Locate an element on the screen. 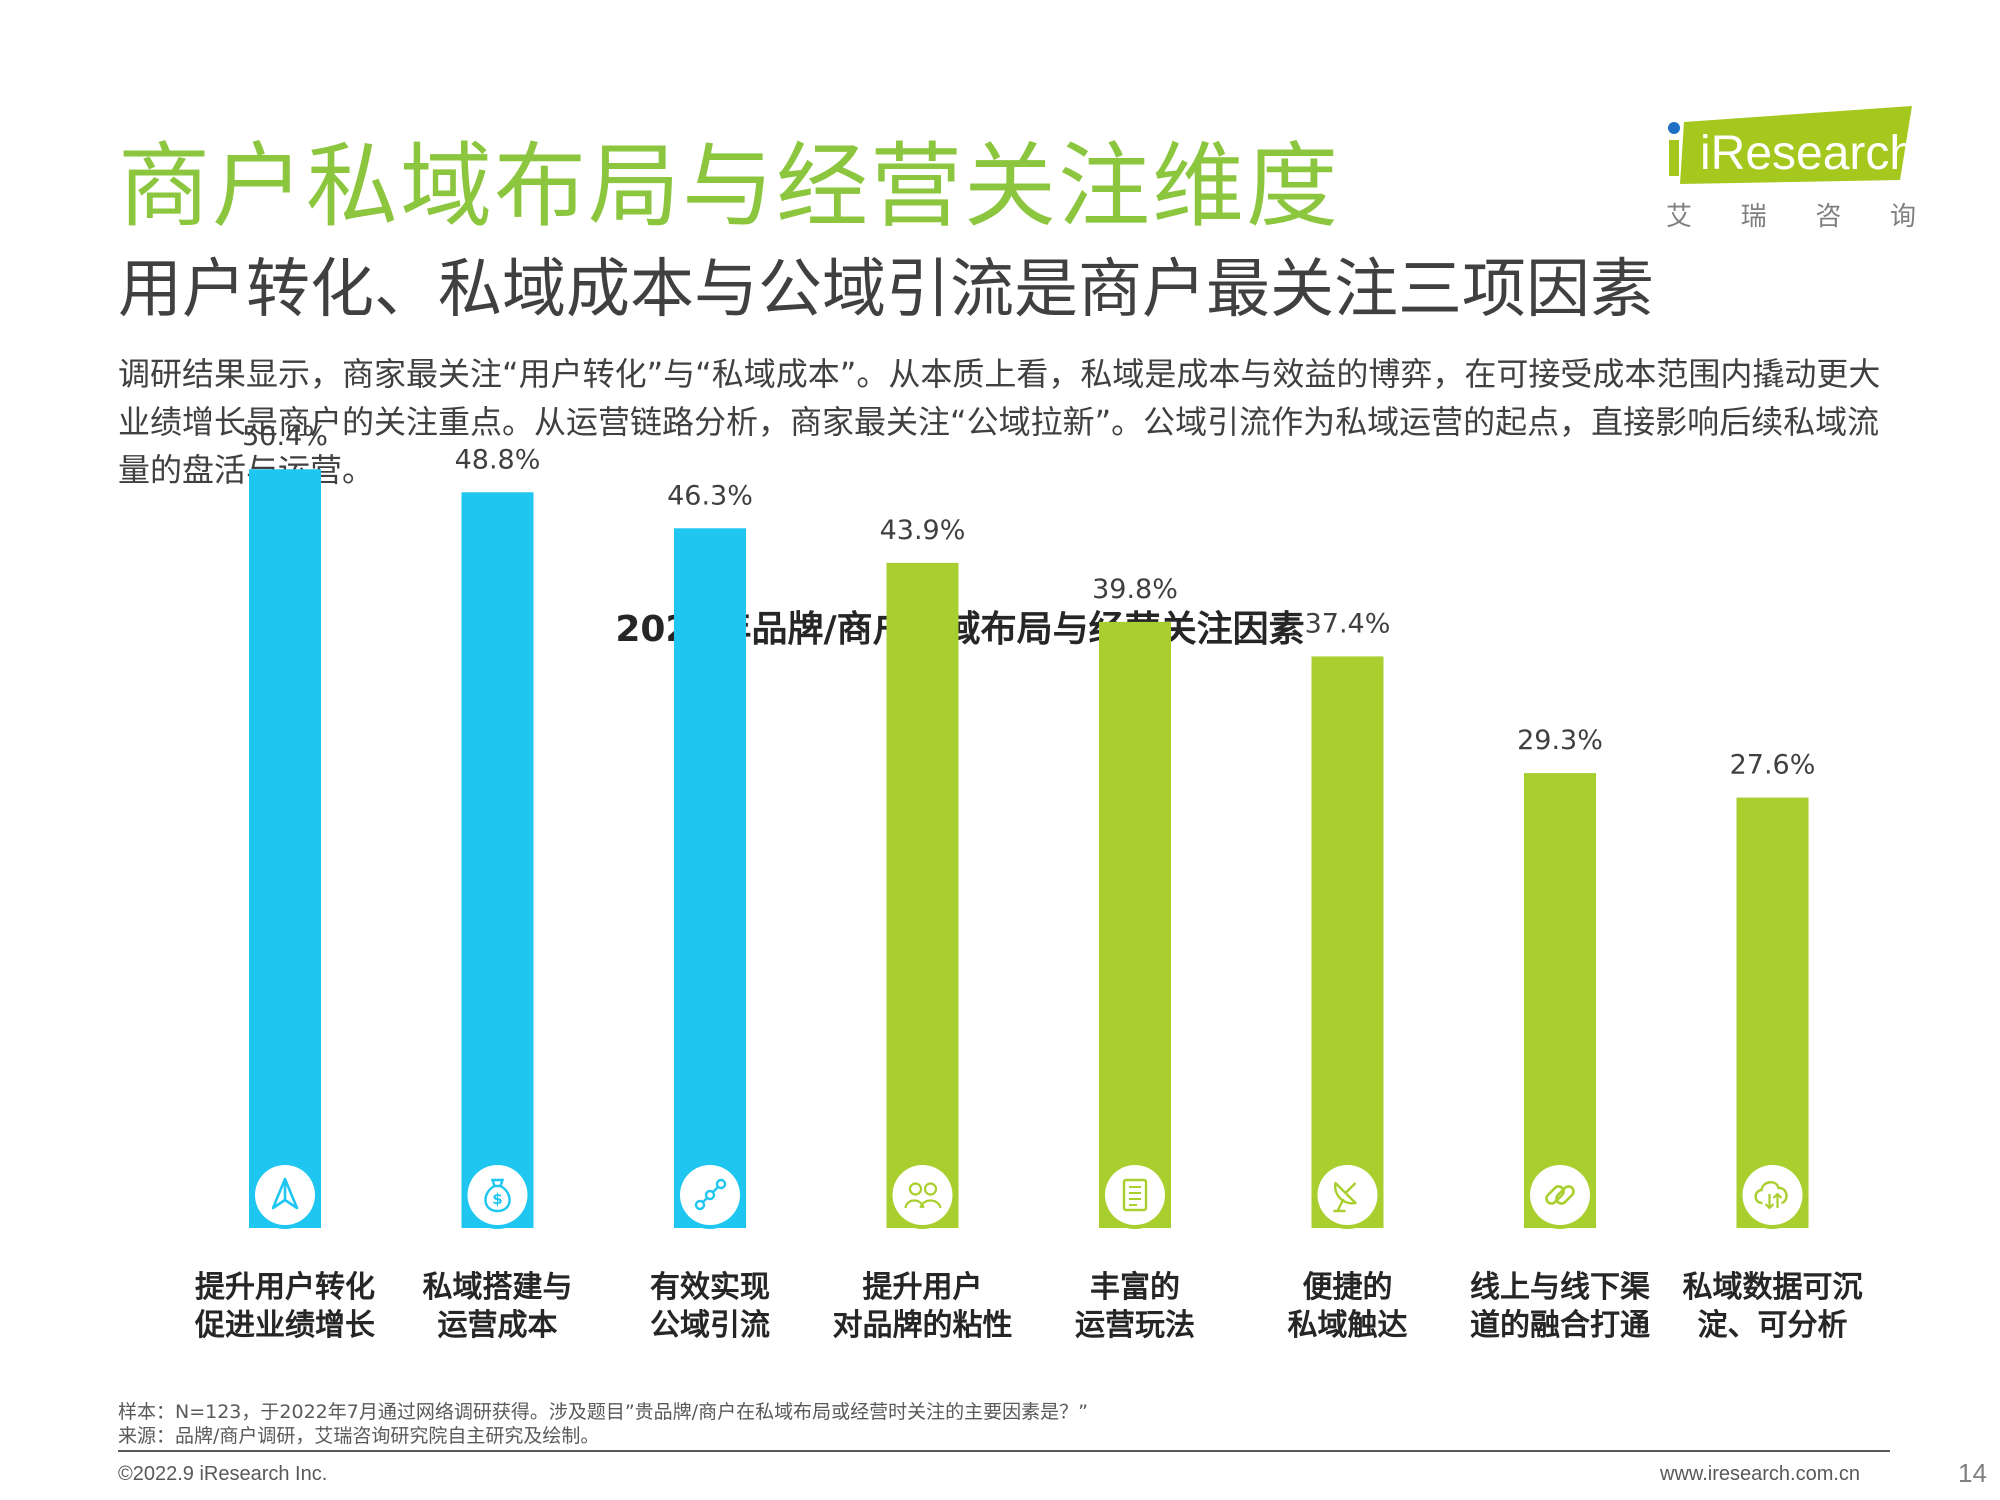 Image resolution: width=2000 pixels, height=1500 pixels. category-label: 私域触达 is located at coordinates (1348, 1325).